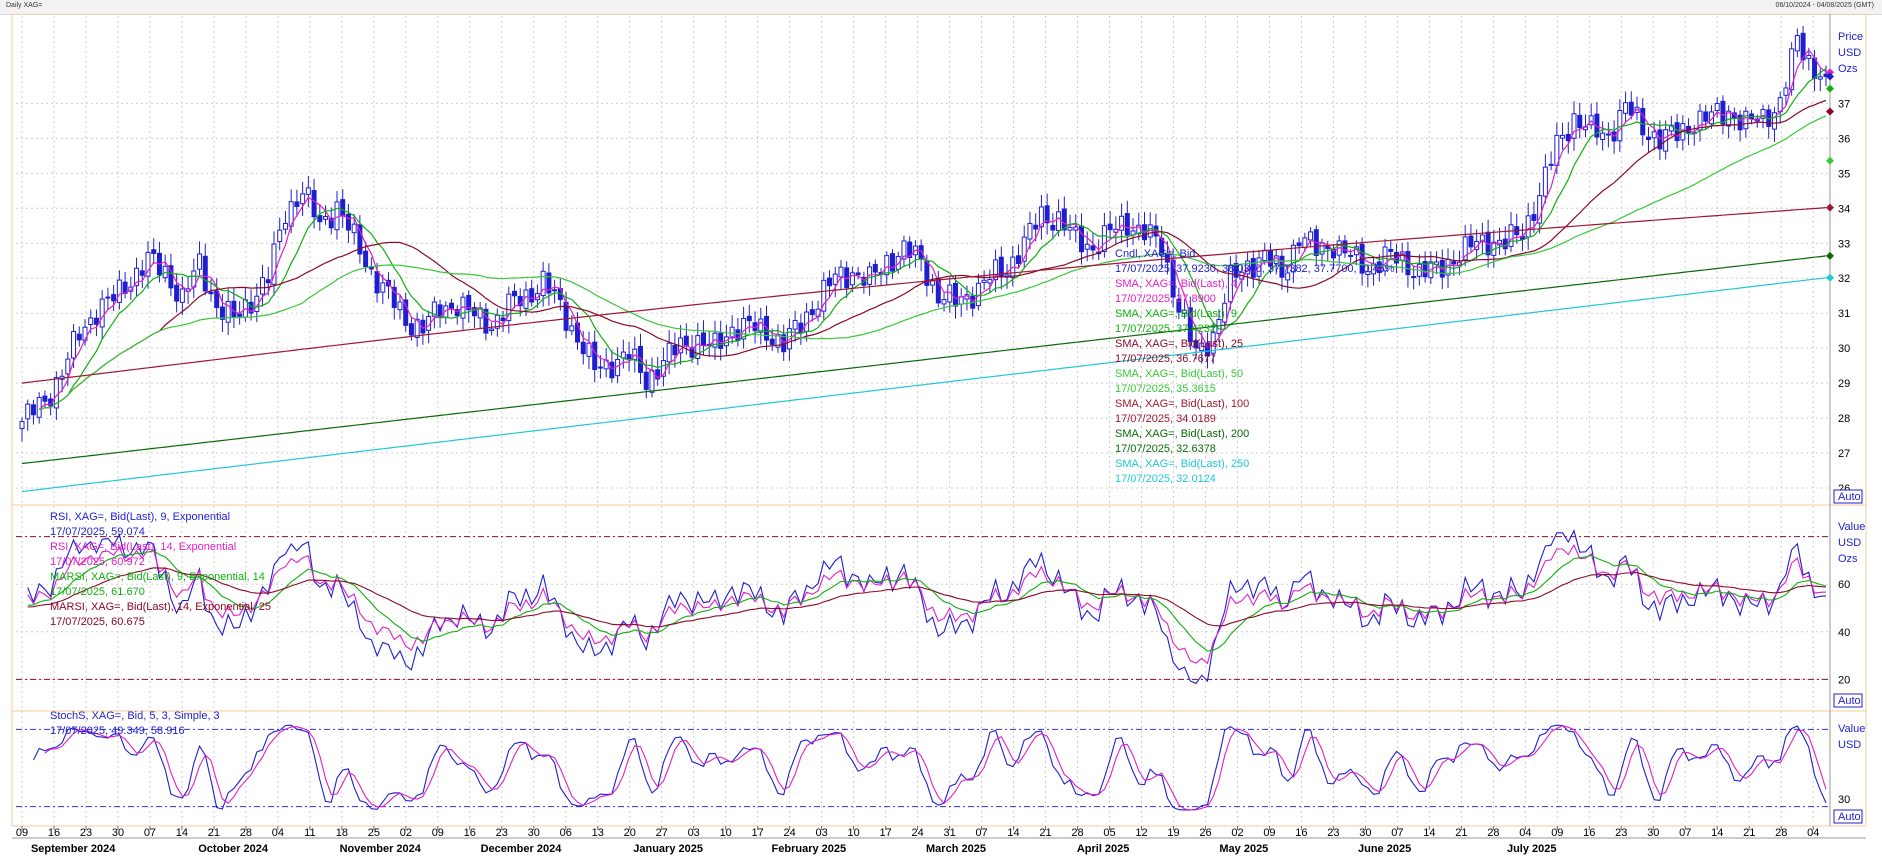  I want to click on price-legend-value: 17/07/2025, 34.0189, so click(1165, 419).